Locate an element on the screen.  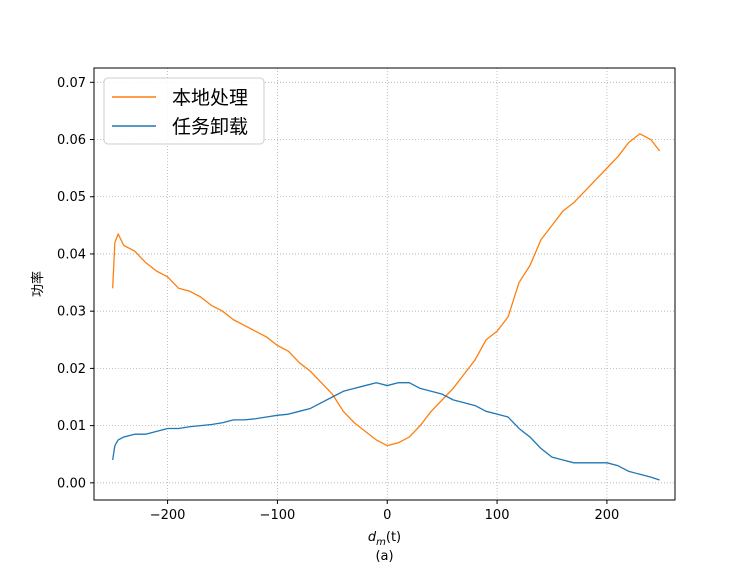
y-tick-label: 0.00 is located at coordinates (71, 483).